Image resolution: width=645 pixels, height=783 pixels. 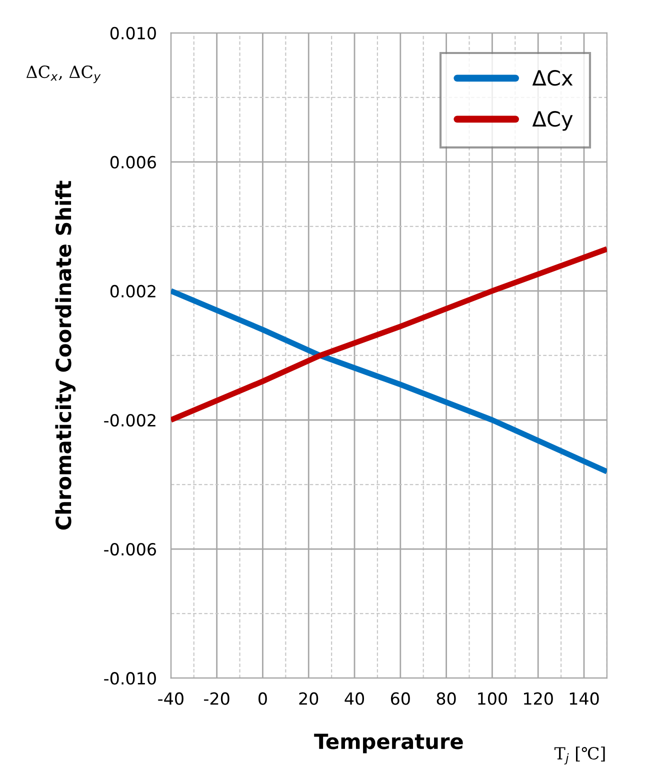 What do you see at coordinates (584, 698) in the screenshot?
I see `x-tick-label: 140` at bounding box center [584, 698].